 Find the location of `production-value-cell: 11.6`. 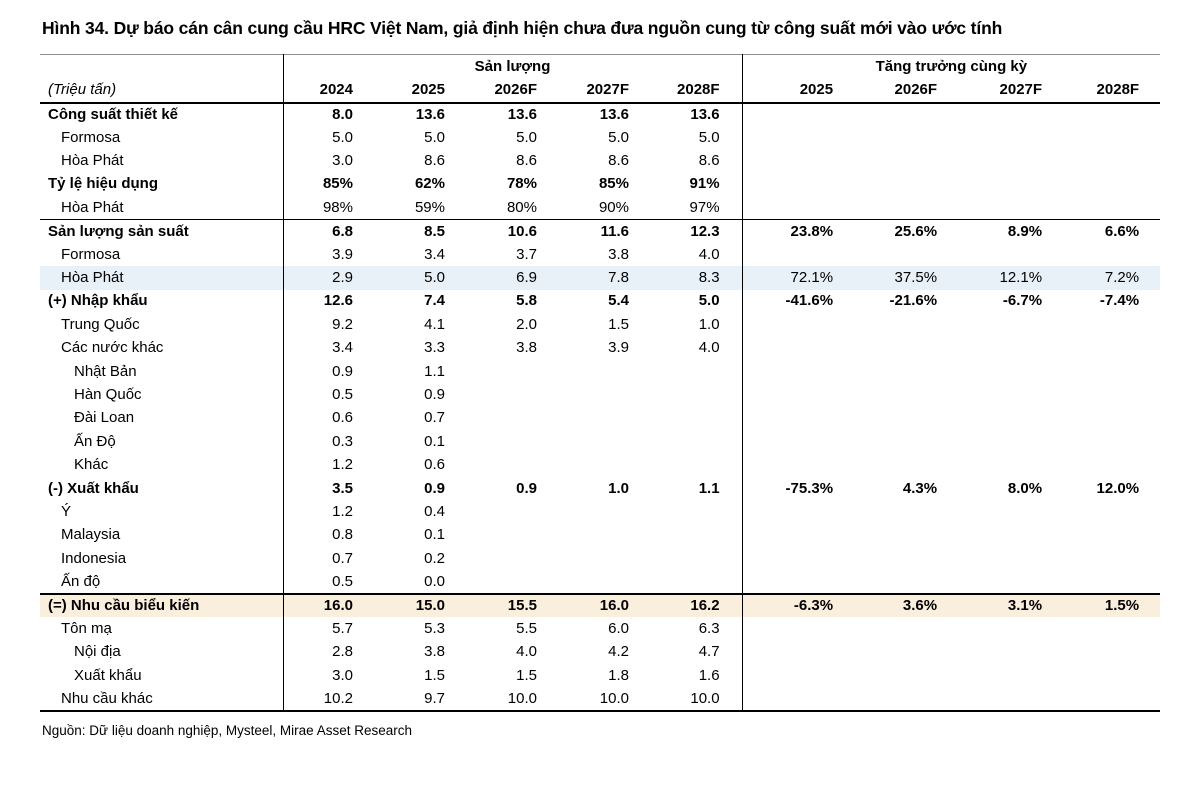

production-value-cell: 11.6 is located at coordinates (614, 231).